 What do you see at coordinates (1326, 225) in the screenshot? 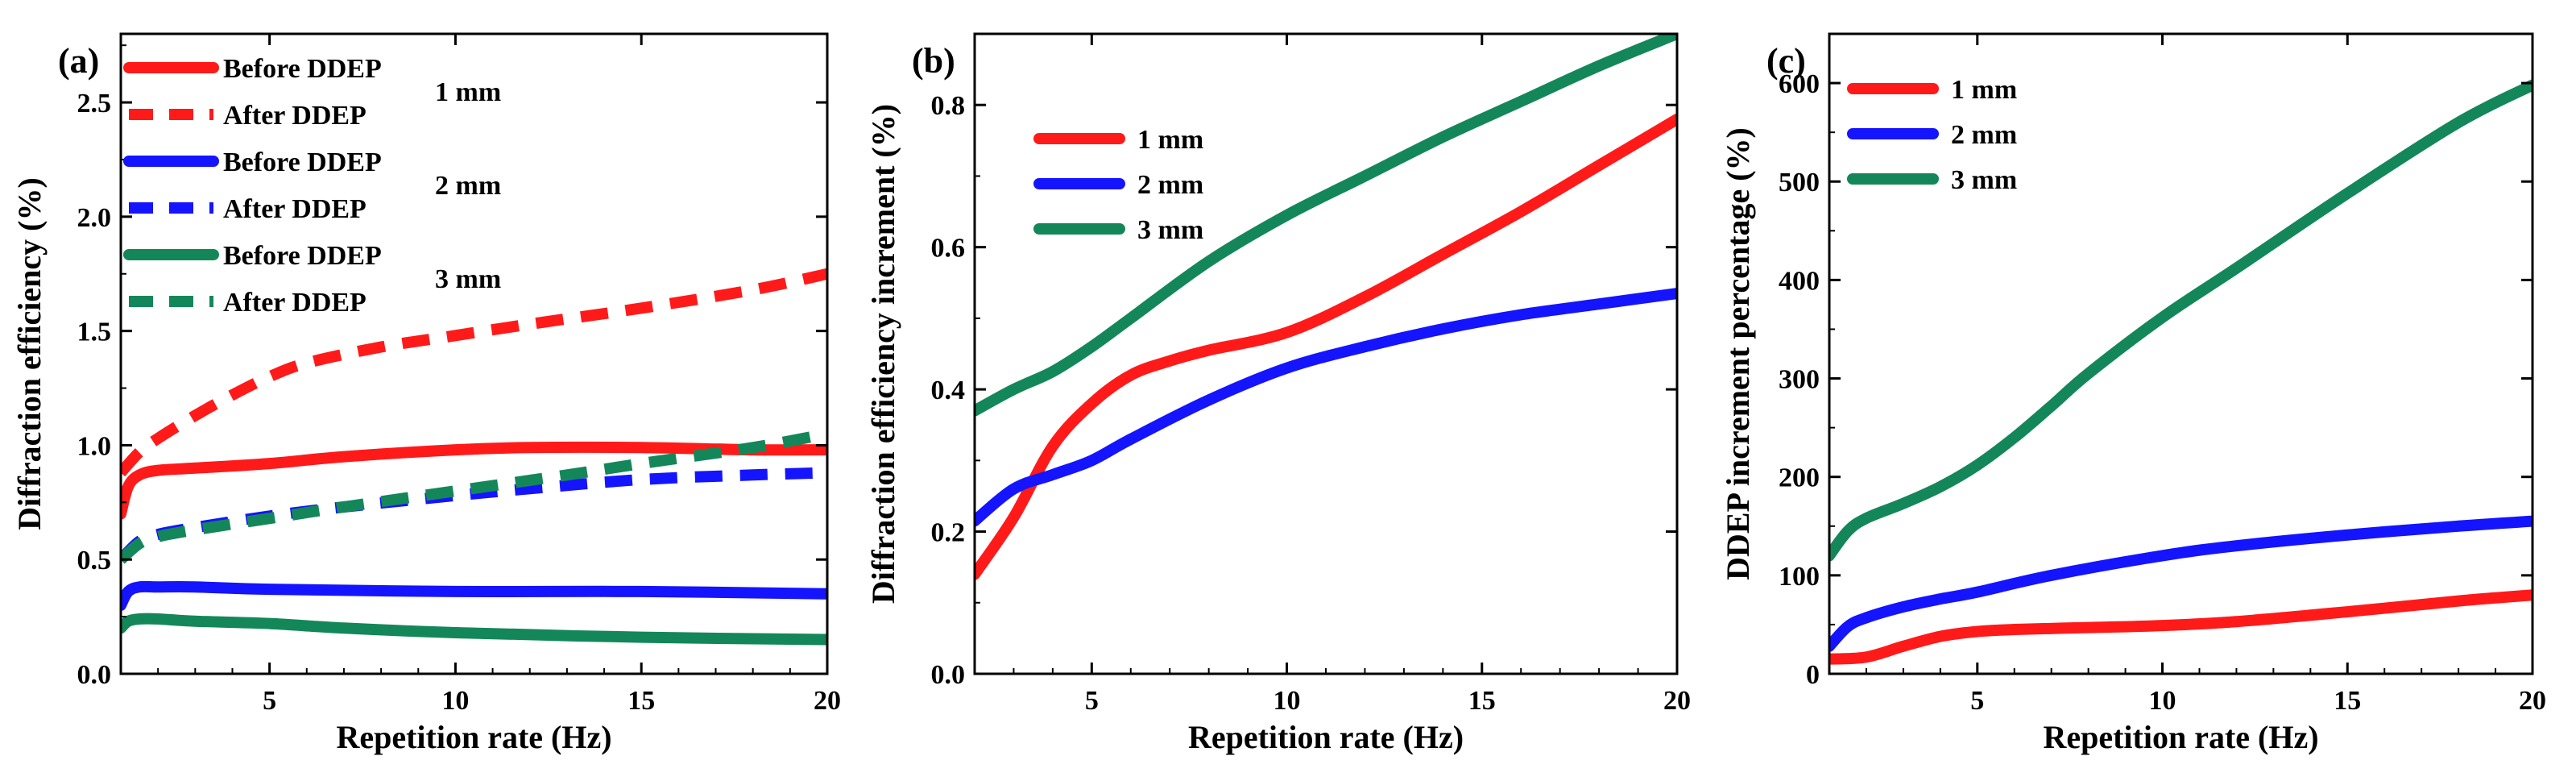
I see `series-line-3-mm` at bounding box center [1326, 225].